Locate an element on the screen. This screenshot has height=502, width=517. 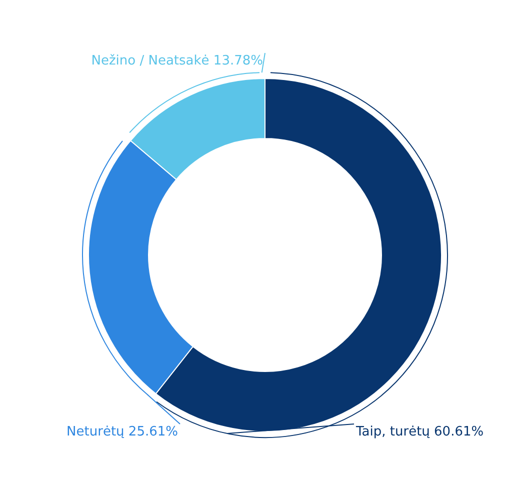
slice-label: Nežino / Neatsakė 13.78% is located at coordinates (177, 60).